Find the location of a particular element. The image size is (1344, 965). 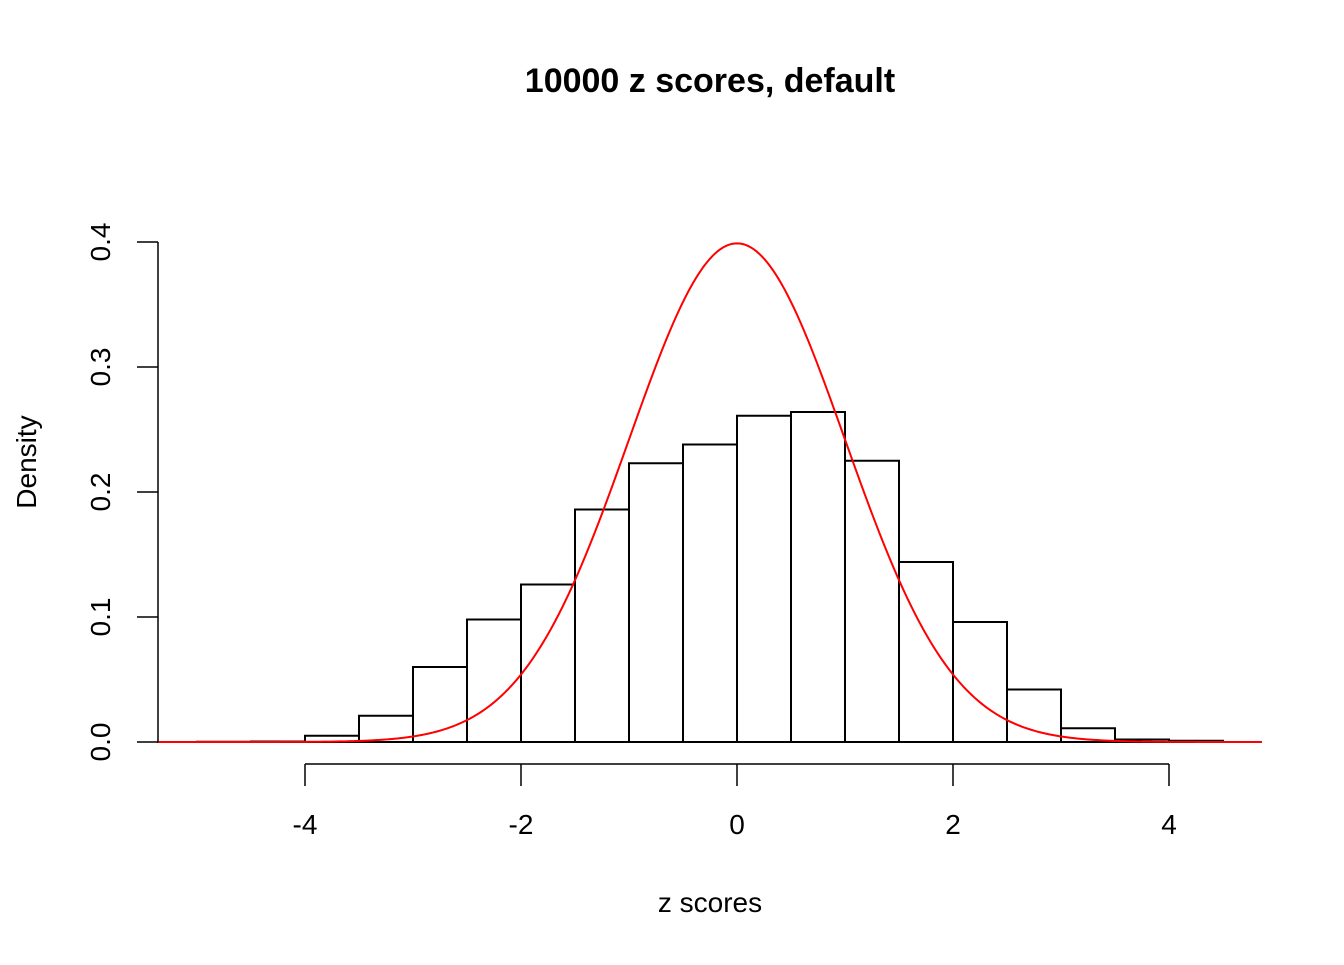

y-axis-label: Density is located at coordinates (26, 461).